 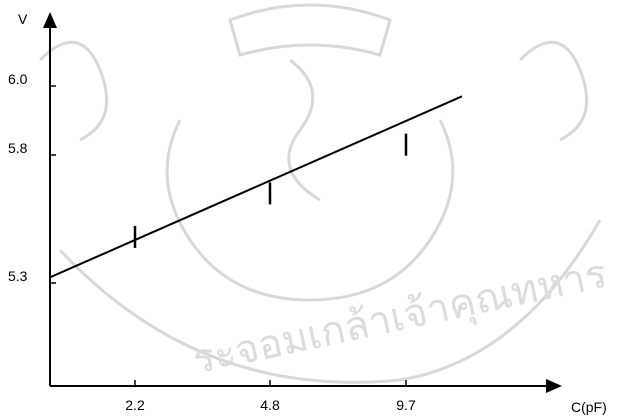 I want to click on y-tick-label: 5.8, so click(x=18, y=148).